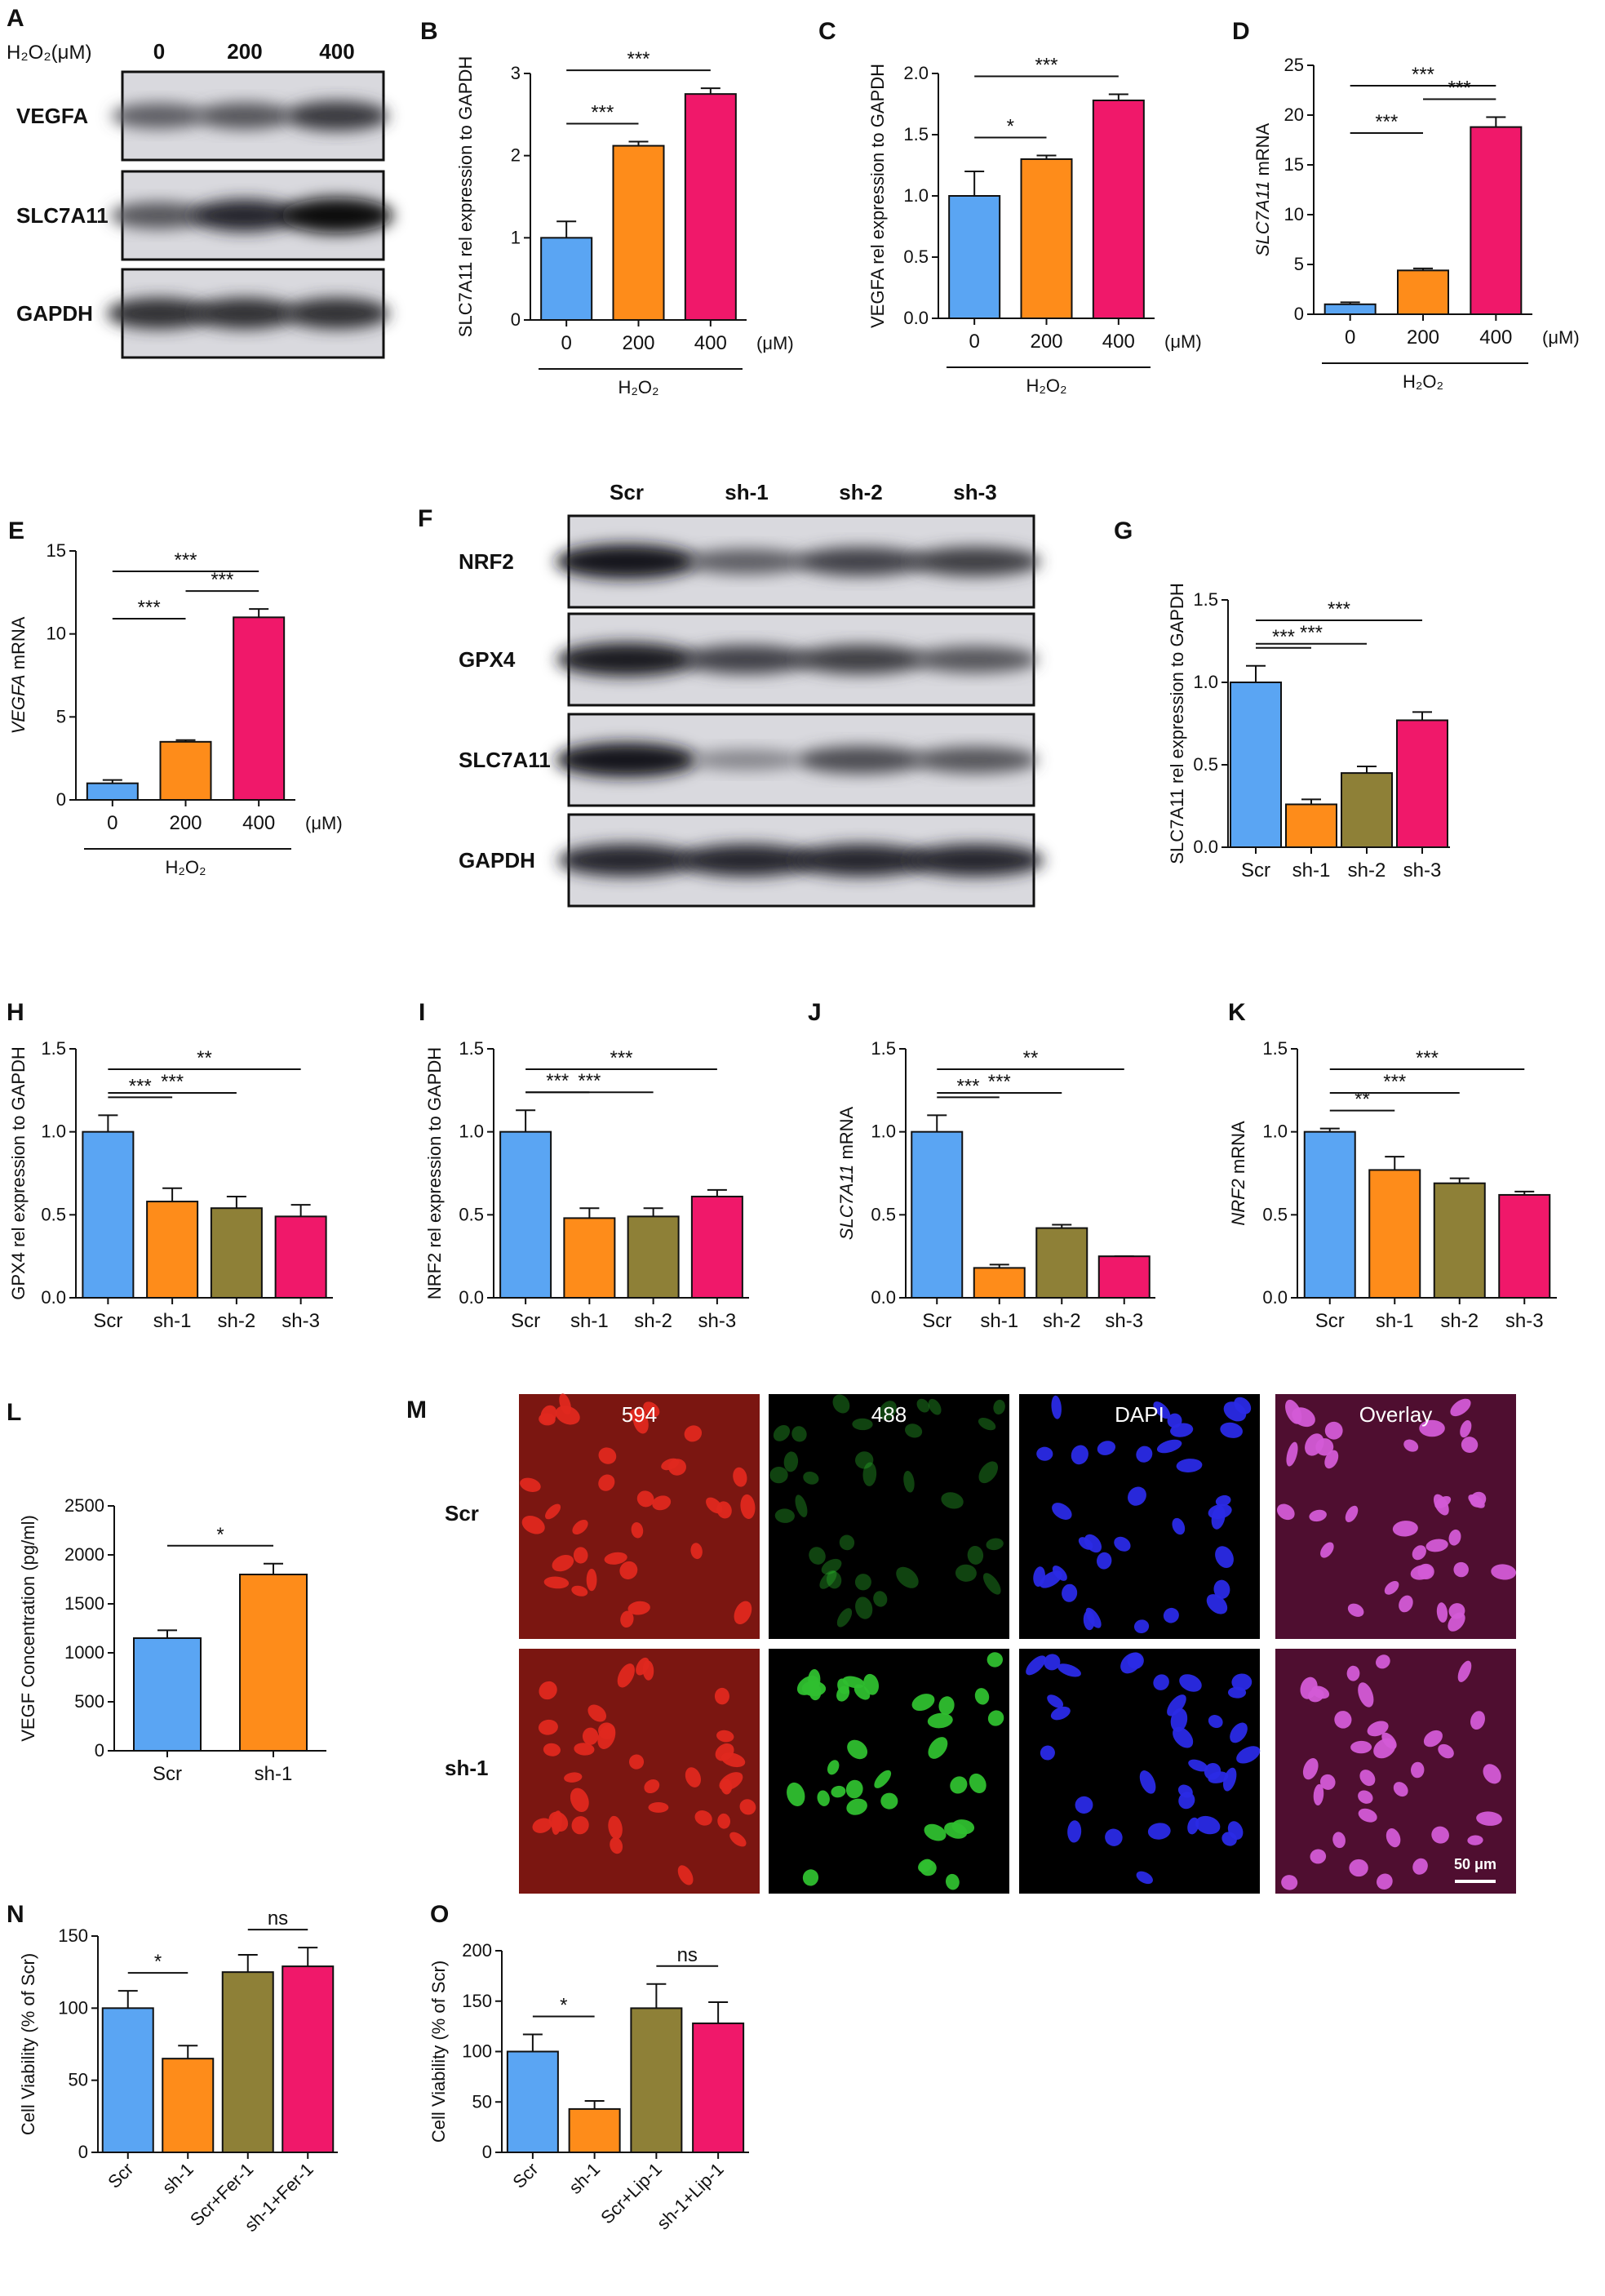 Image resolution: width=1605 pixels, height=2296 pixels. I want to click on microscopy-column-label: 488, so click(889, 1414).